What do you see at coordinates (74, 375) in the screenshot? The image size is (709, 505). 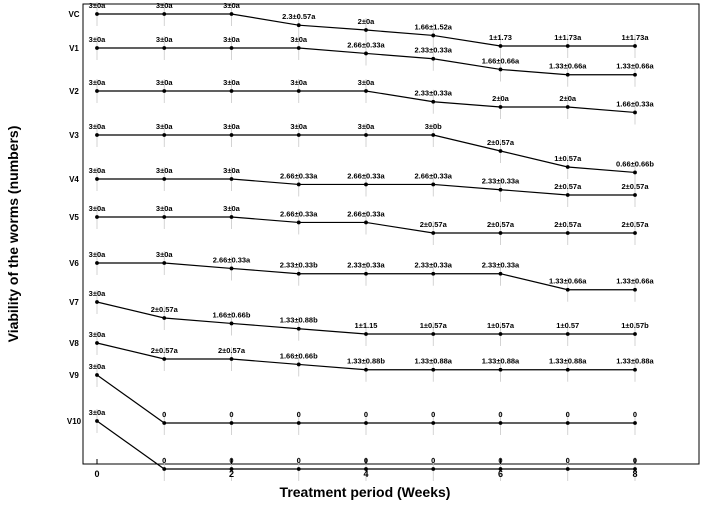 I see `series-label-v9: V9` at bounding box center [74, 375].